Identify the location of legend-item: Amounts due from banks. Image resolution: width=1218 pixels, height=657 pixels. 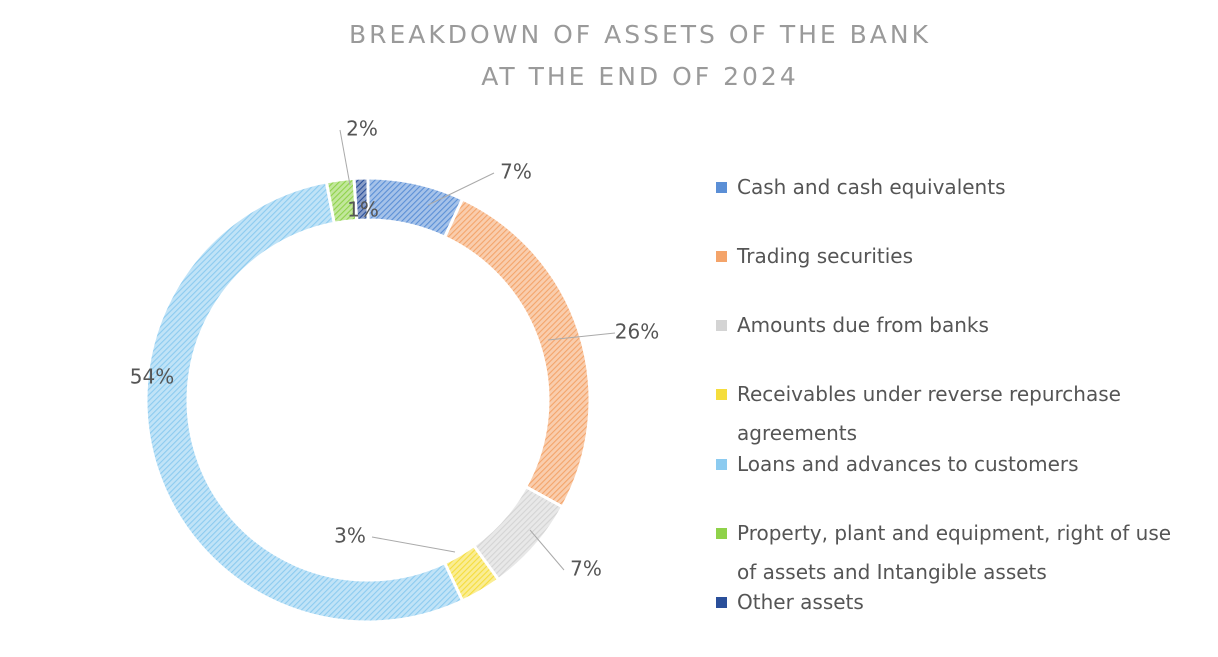
(956, 325).